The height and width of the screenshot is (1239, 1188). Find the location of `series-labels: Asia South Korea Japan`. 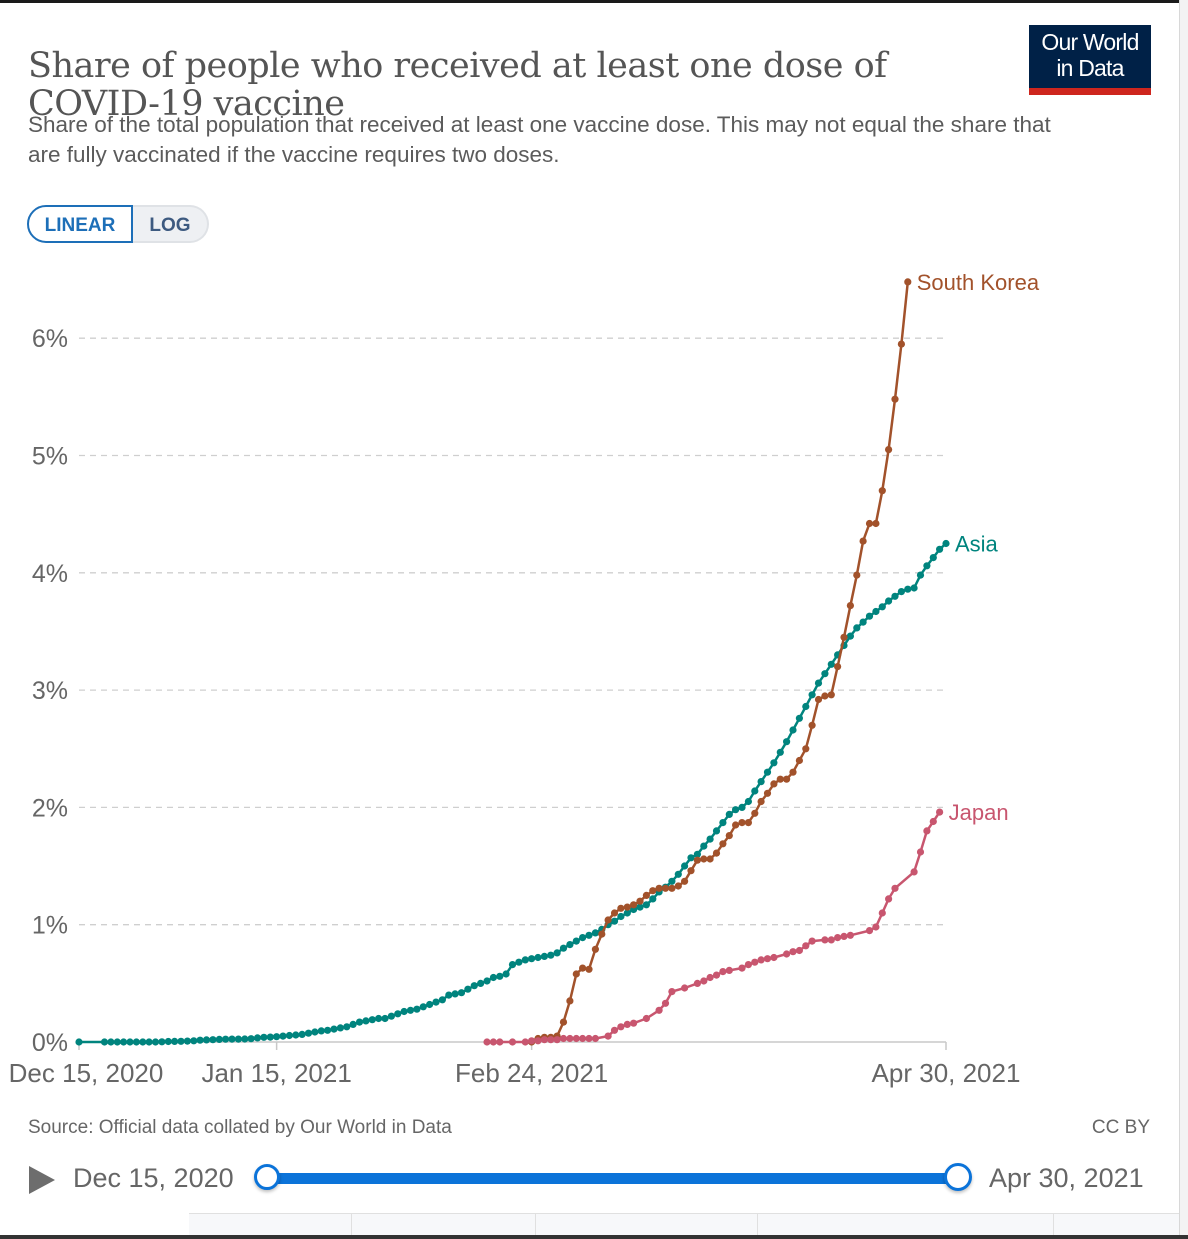

series-labels: Asia South Korea Japan is located at coordinates (978, 547).